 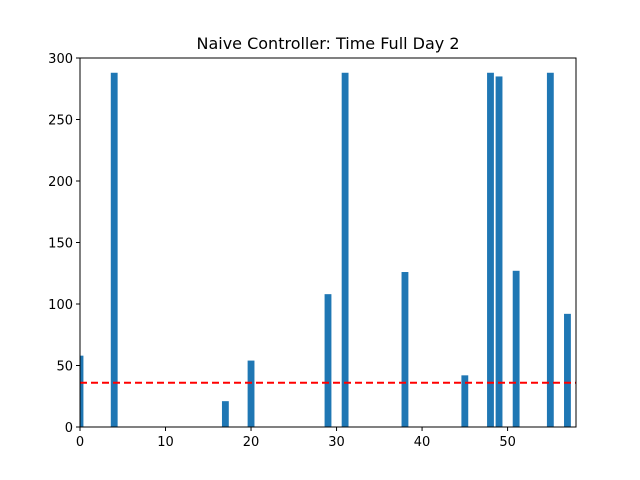 I want to click on x-tick-label: 0, so click(x=80, y=442).